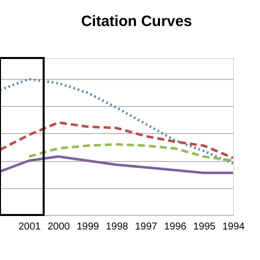 This screenshot has width=260, height=260. Describe the element at coordinates (146, 227) in the screenshot. I see `x-tick-label: 1997` at that location.